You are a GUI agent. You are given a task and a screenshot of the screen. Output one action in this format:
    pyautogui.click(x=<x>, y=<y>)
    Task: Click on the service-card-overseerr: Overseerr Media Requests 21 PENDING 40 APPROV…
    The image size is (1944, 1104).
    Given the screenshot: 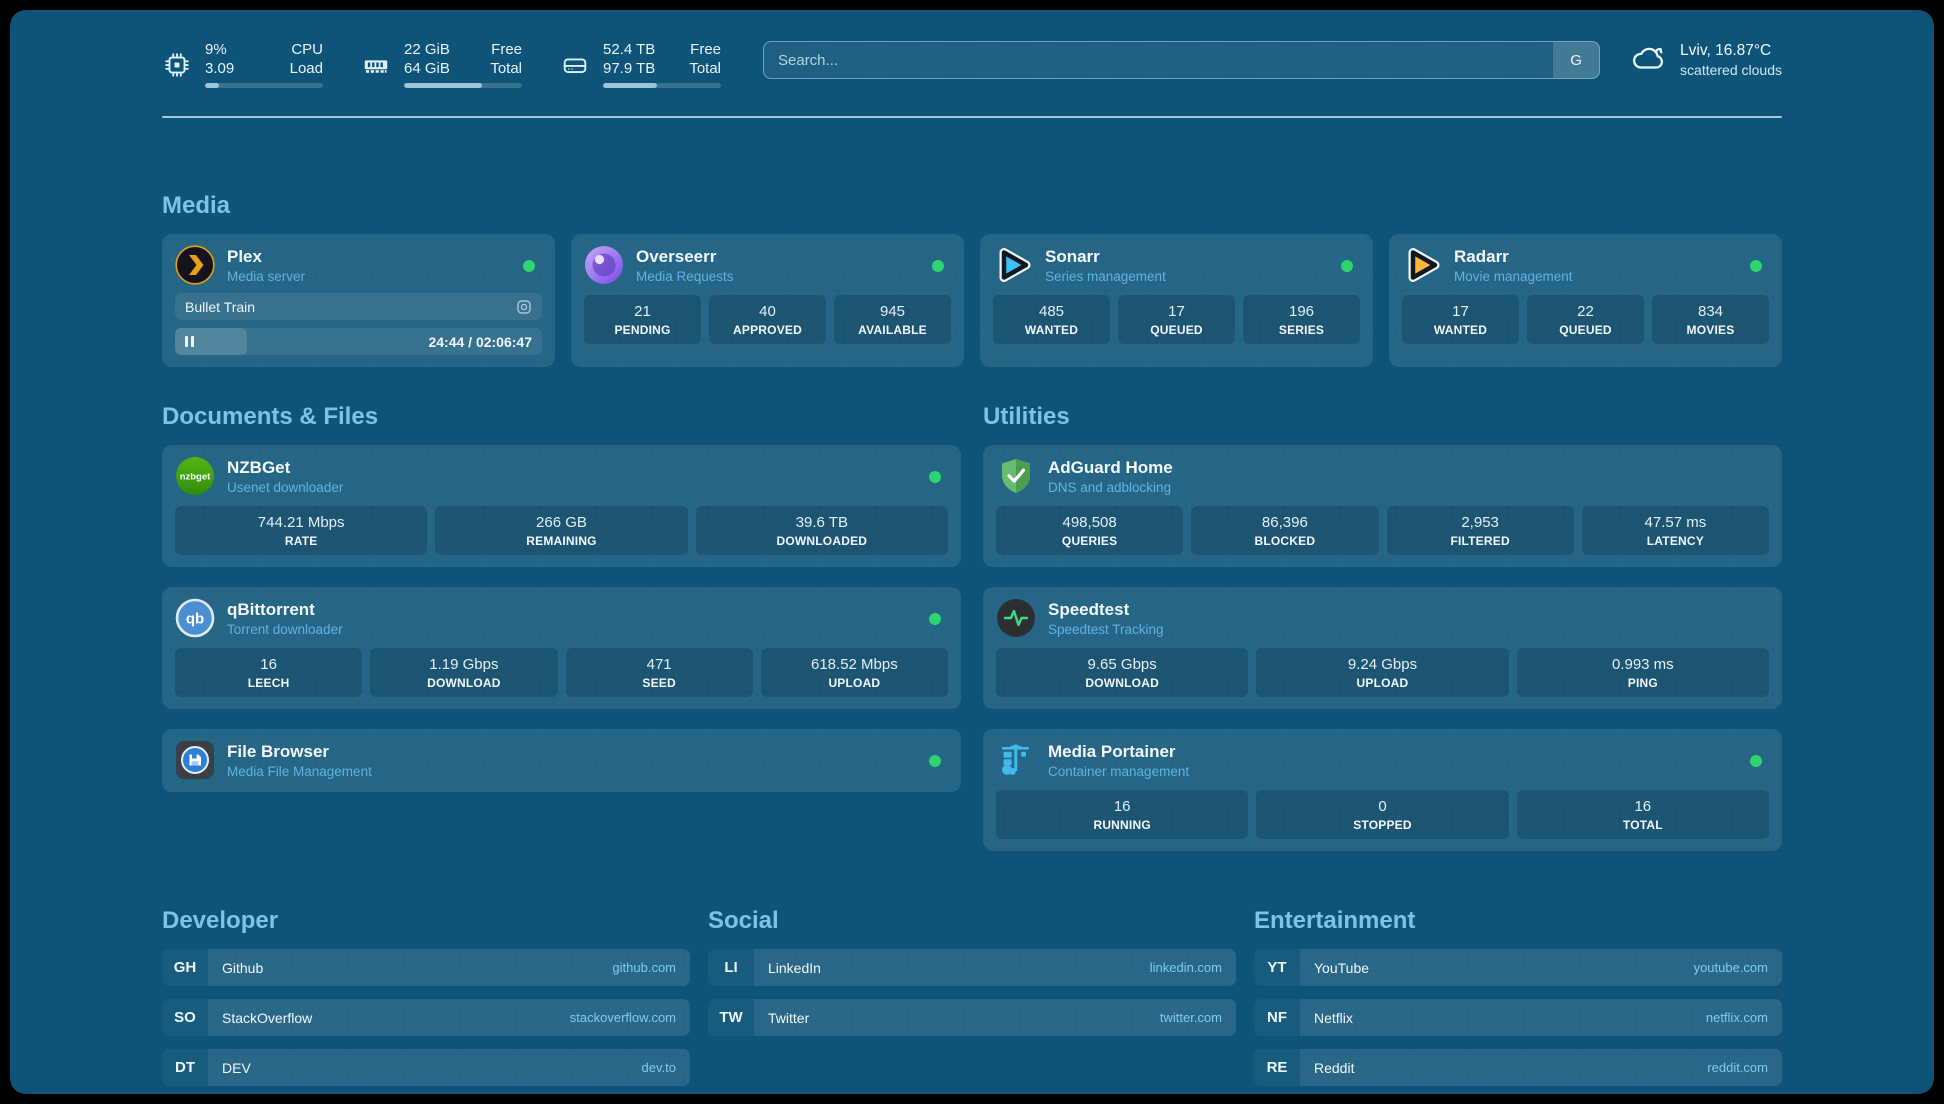 What is the action you would take?
    pyautogui.click(x=767, y=300)
    